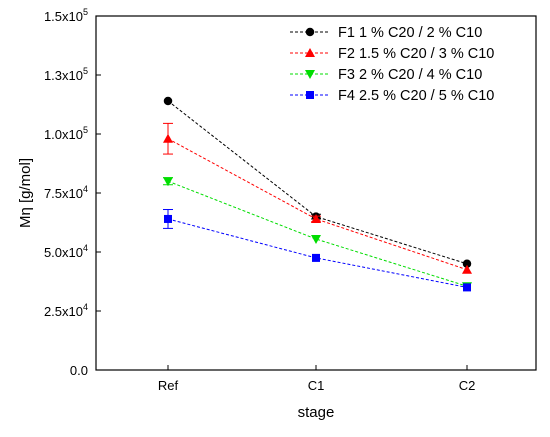 The width and height of the screenshot is (550, 437). What do you see at coordinates (66, 192) in the screenshot?
I see `y-tick-label: 7.5x10⁴` at bounding box center [66, 192].